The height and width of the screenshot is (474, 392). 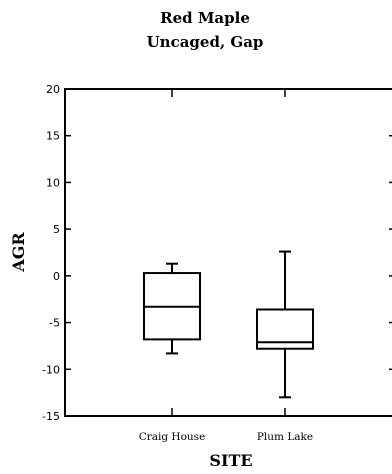 I want to click on chart-subtitle: Uncaged, Gap, so click(x=205, y=42).